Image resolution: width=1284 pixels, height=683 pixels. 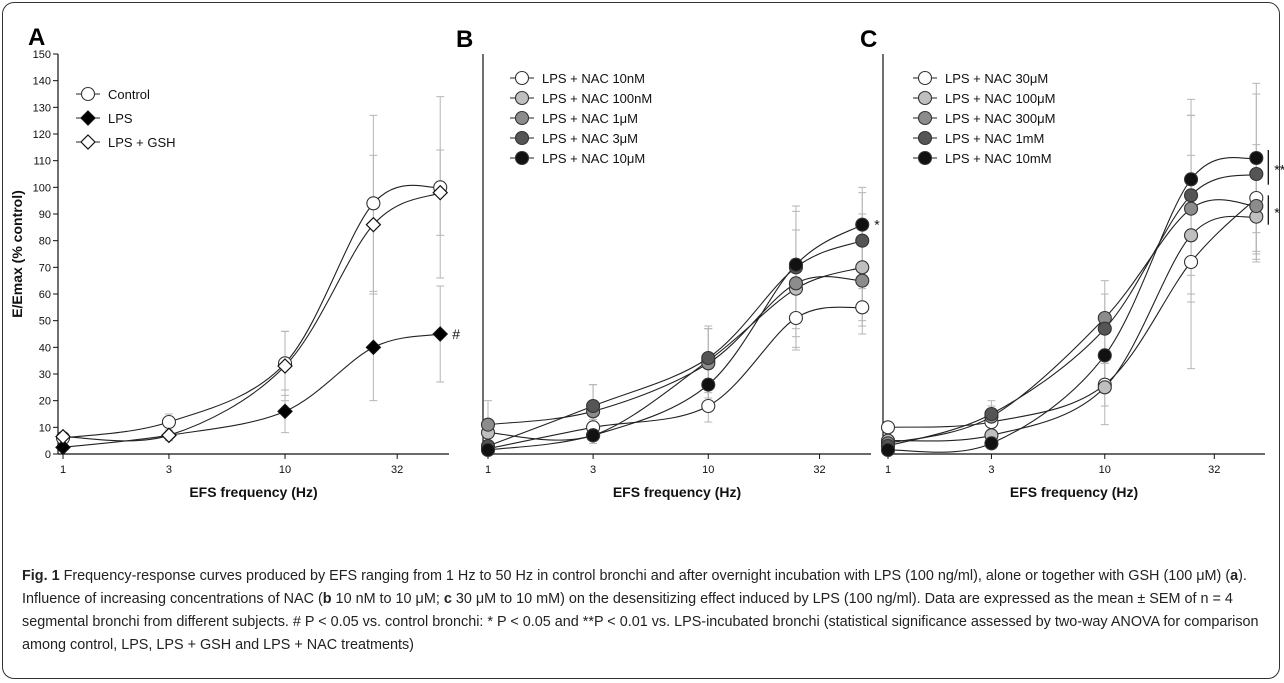 What do you see at coordinates (45, 375) in the screenshot?
I see `y-tick-label: 30` at bounding box center [45, 375].